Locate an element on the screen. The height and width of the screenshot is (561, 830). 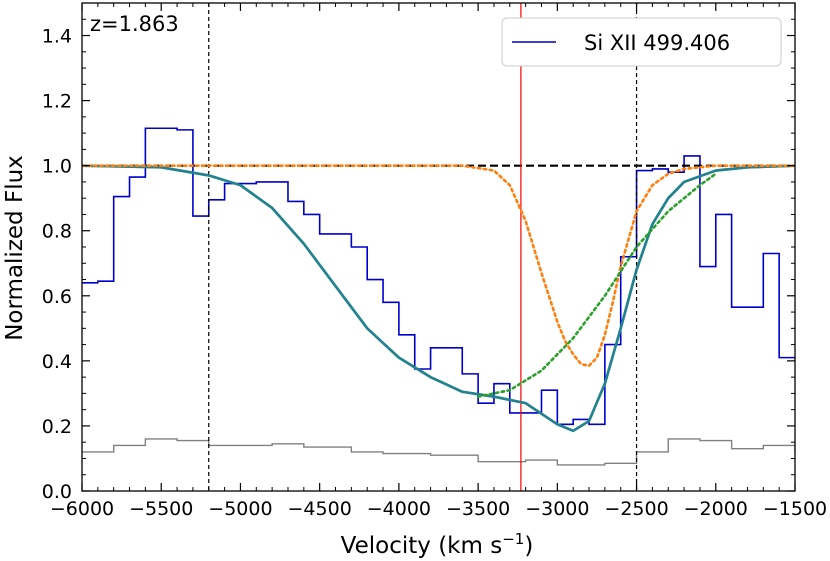
x-tick-label: −3000 is located at coordinates (557, 509).